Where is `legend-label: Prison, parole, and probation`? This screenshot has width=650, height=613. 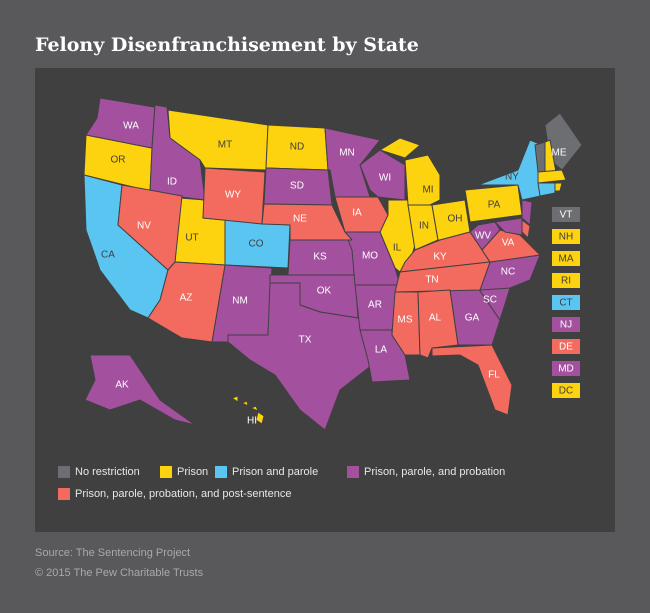 legend-label: Prison, parole, and probation is located at coordinates (434, 472).